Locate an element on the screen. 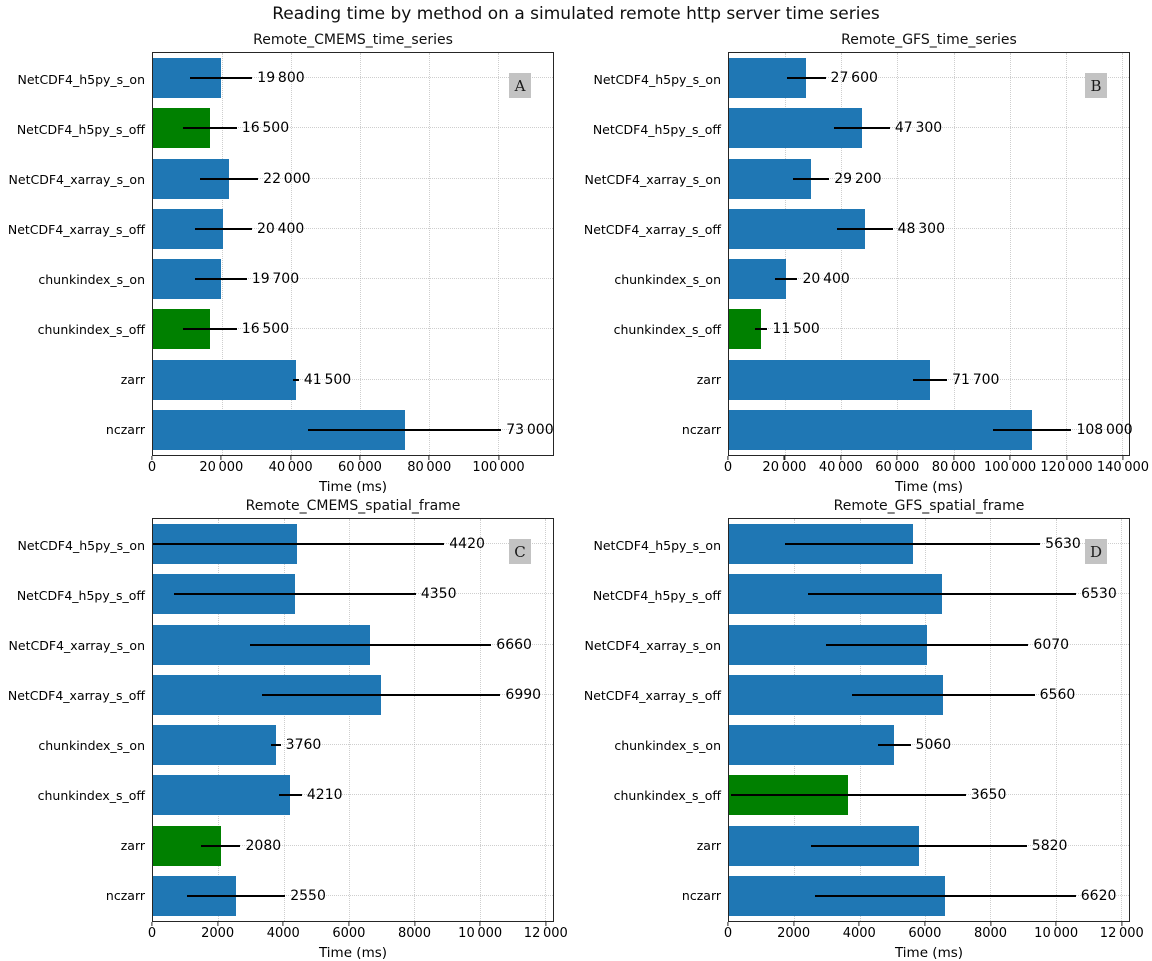 This screenshot has width=1152, height=961. x-axis-label: Time (ms) is located at coordinates (353, 487).